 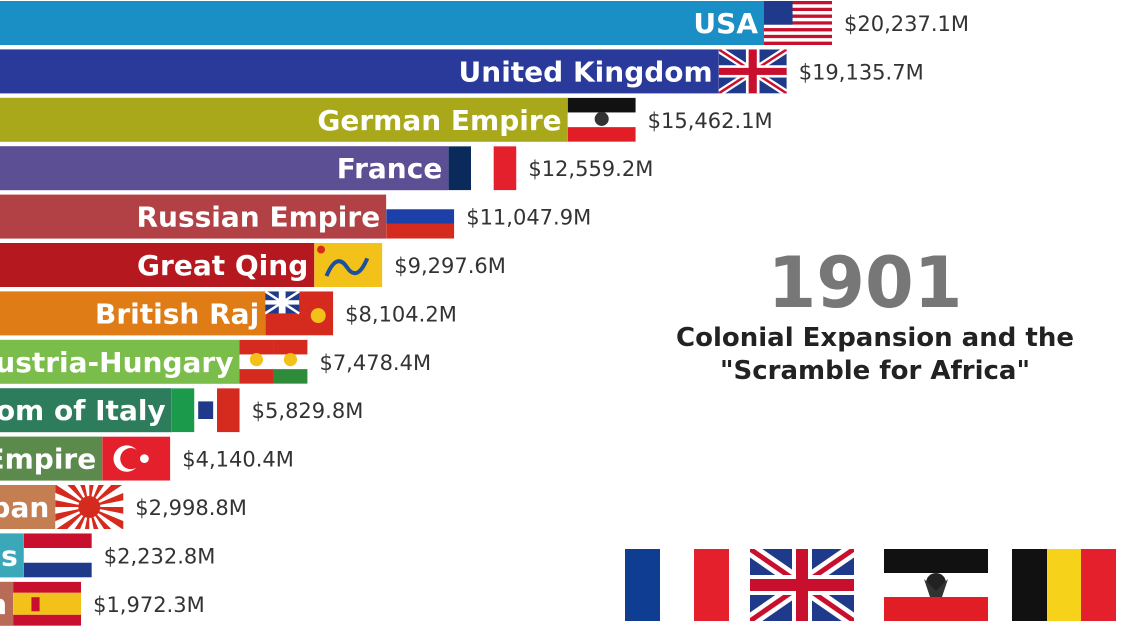 What do you see at coordinates (48, 459) in the screenshot?
I see `bar-label: Ottoman Empire` at bounding box center [48, 459].